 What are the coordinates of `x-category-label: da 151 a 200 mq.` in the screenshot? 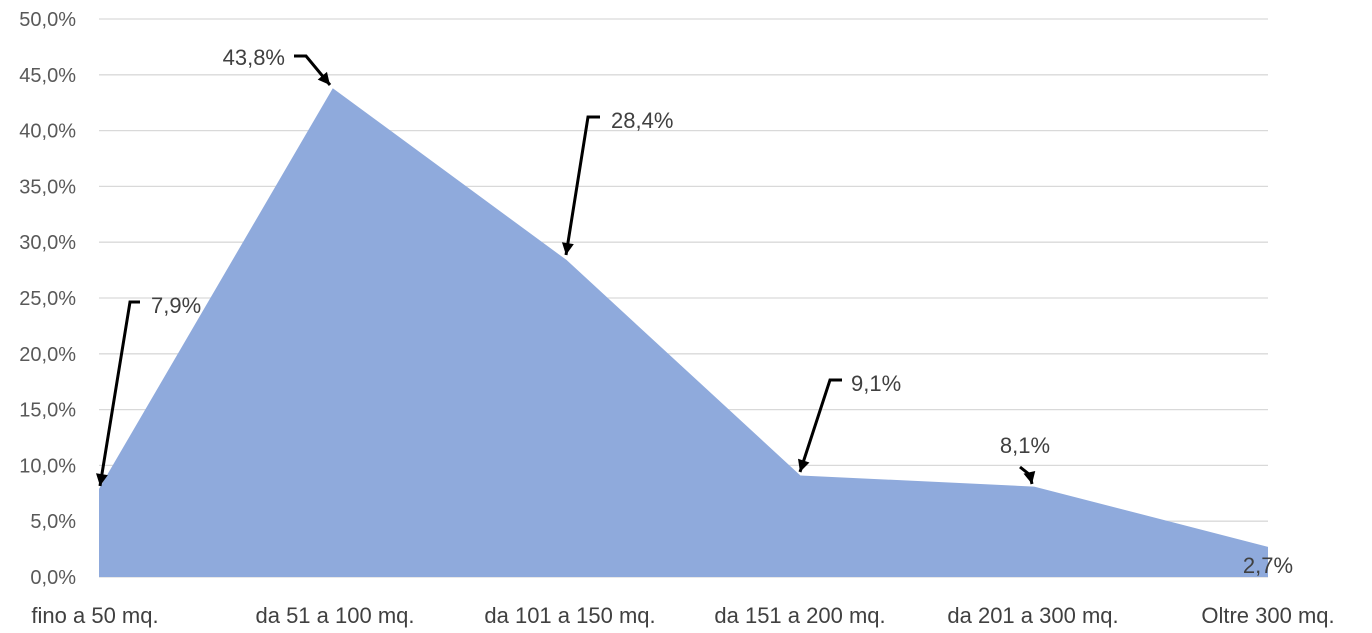 It's located at (799, 615).